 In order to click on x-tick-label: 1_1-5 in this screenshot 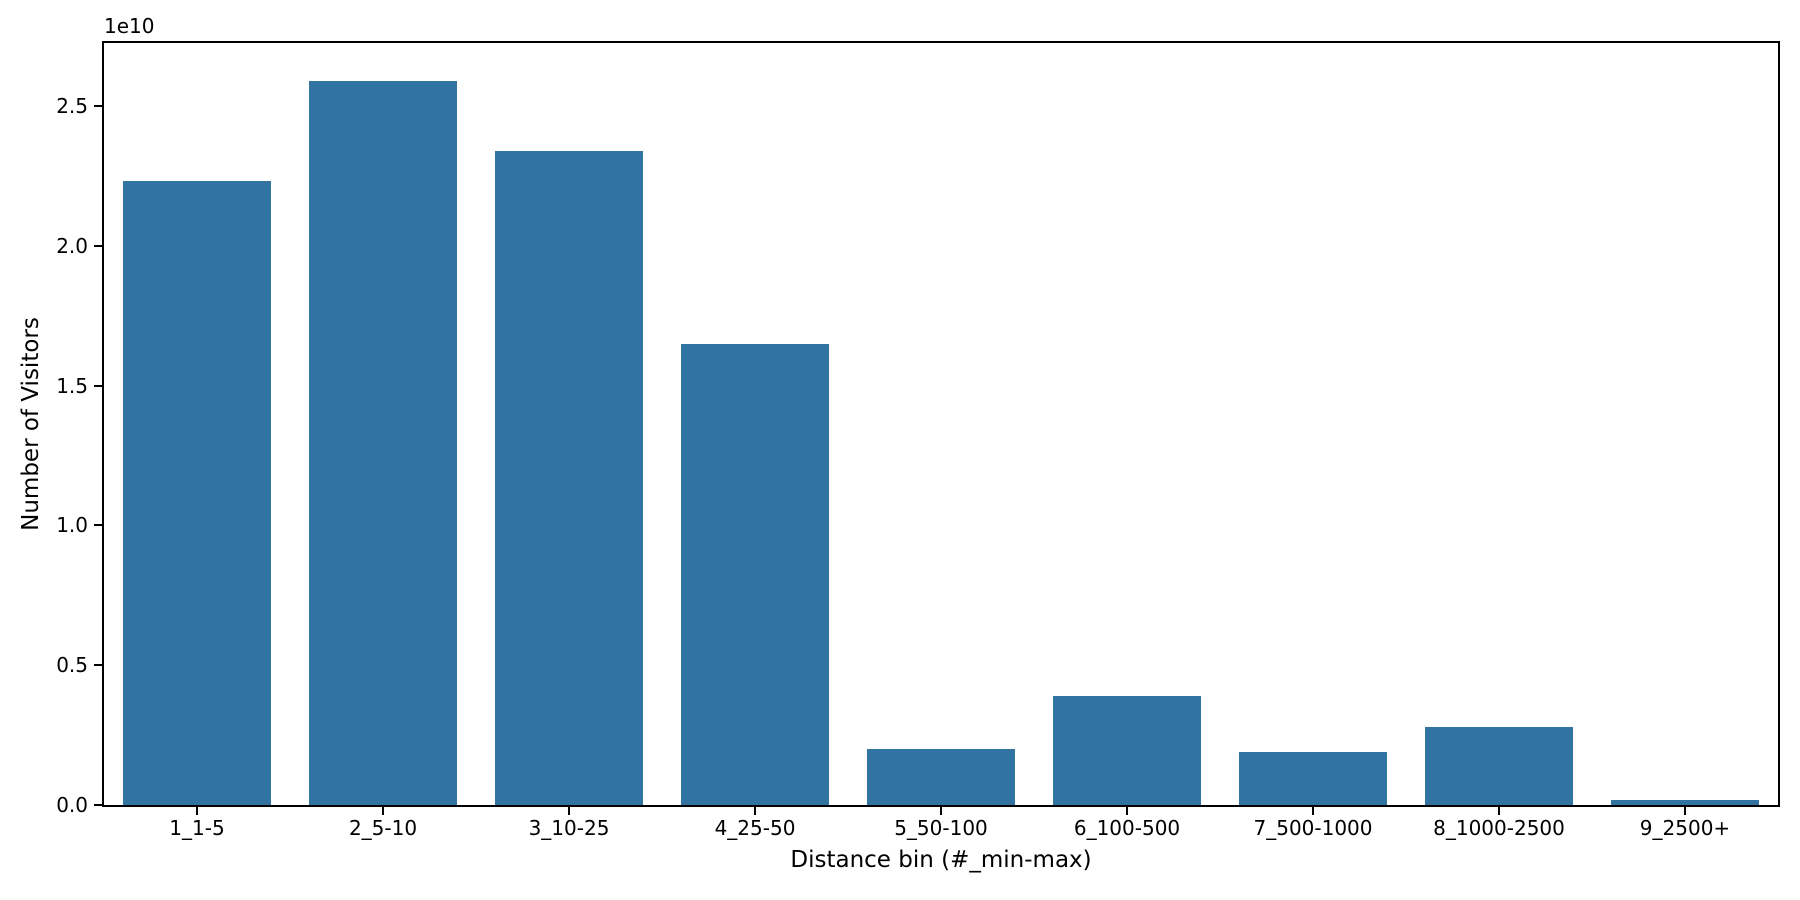, I will do `click(197, 828)`.